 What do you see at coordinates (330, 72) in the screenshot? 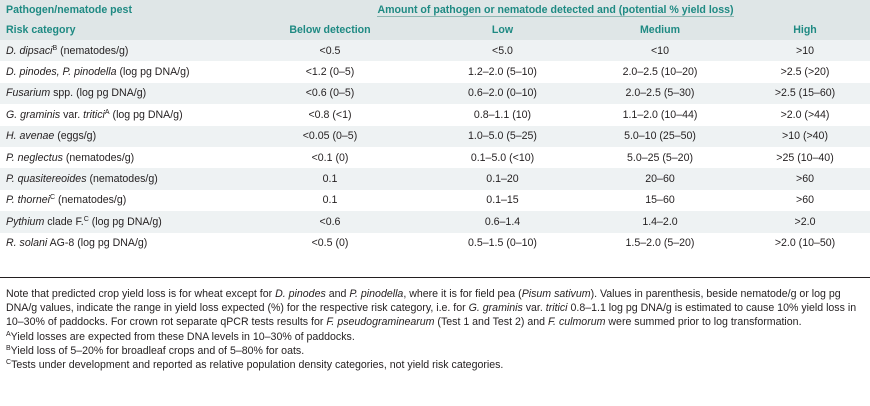
I see `below-detection-cell: <1.2 (0–5)` at bounding box center [330, 72].